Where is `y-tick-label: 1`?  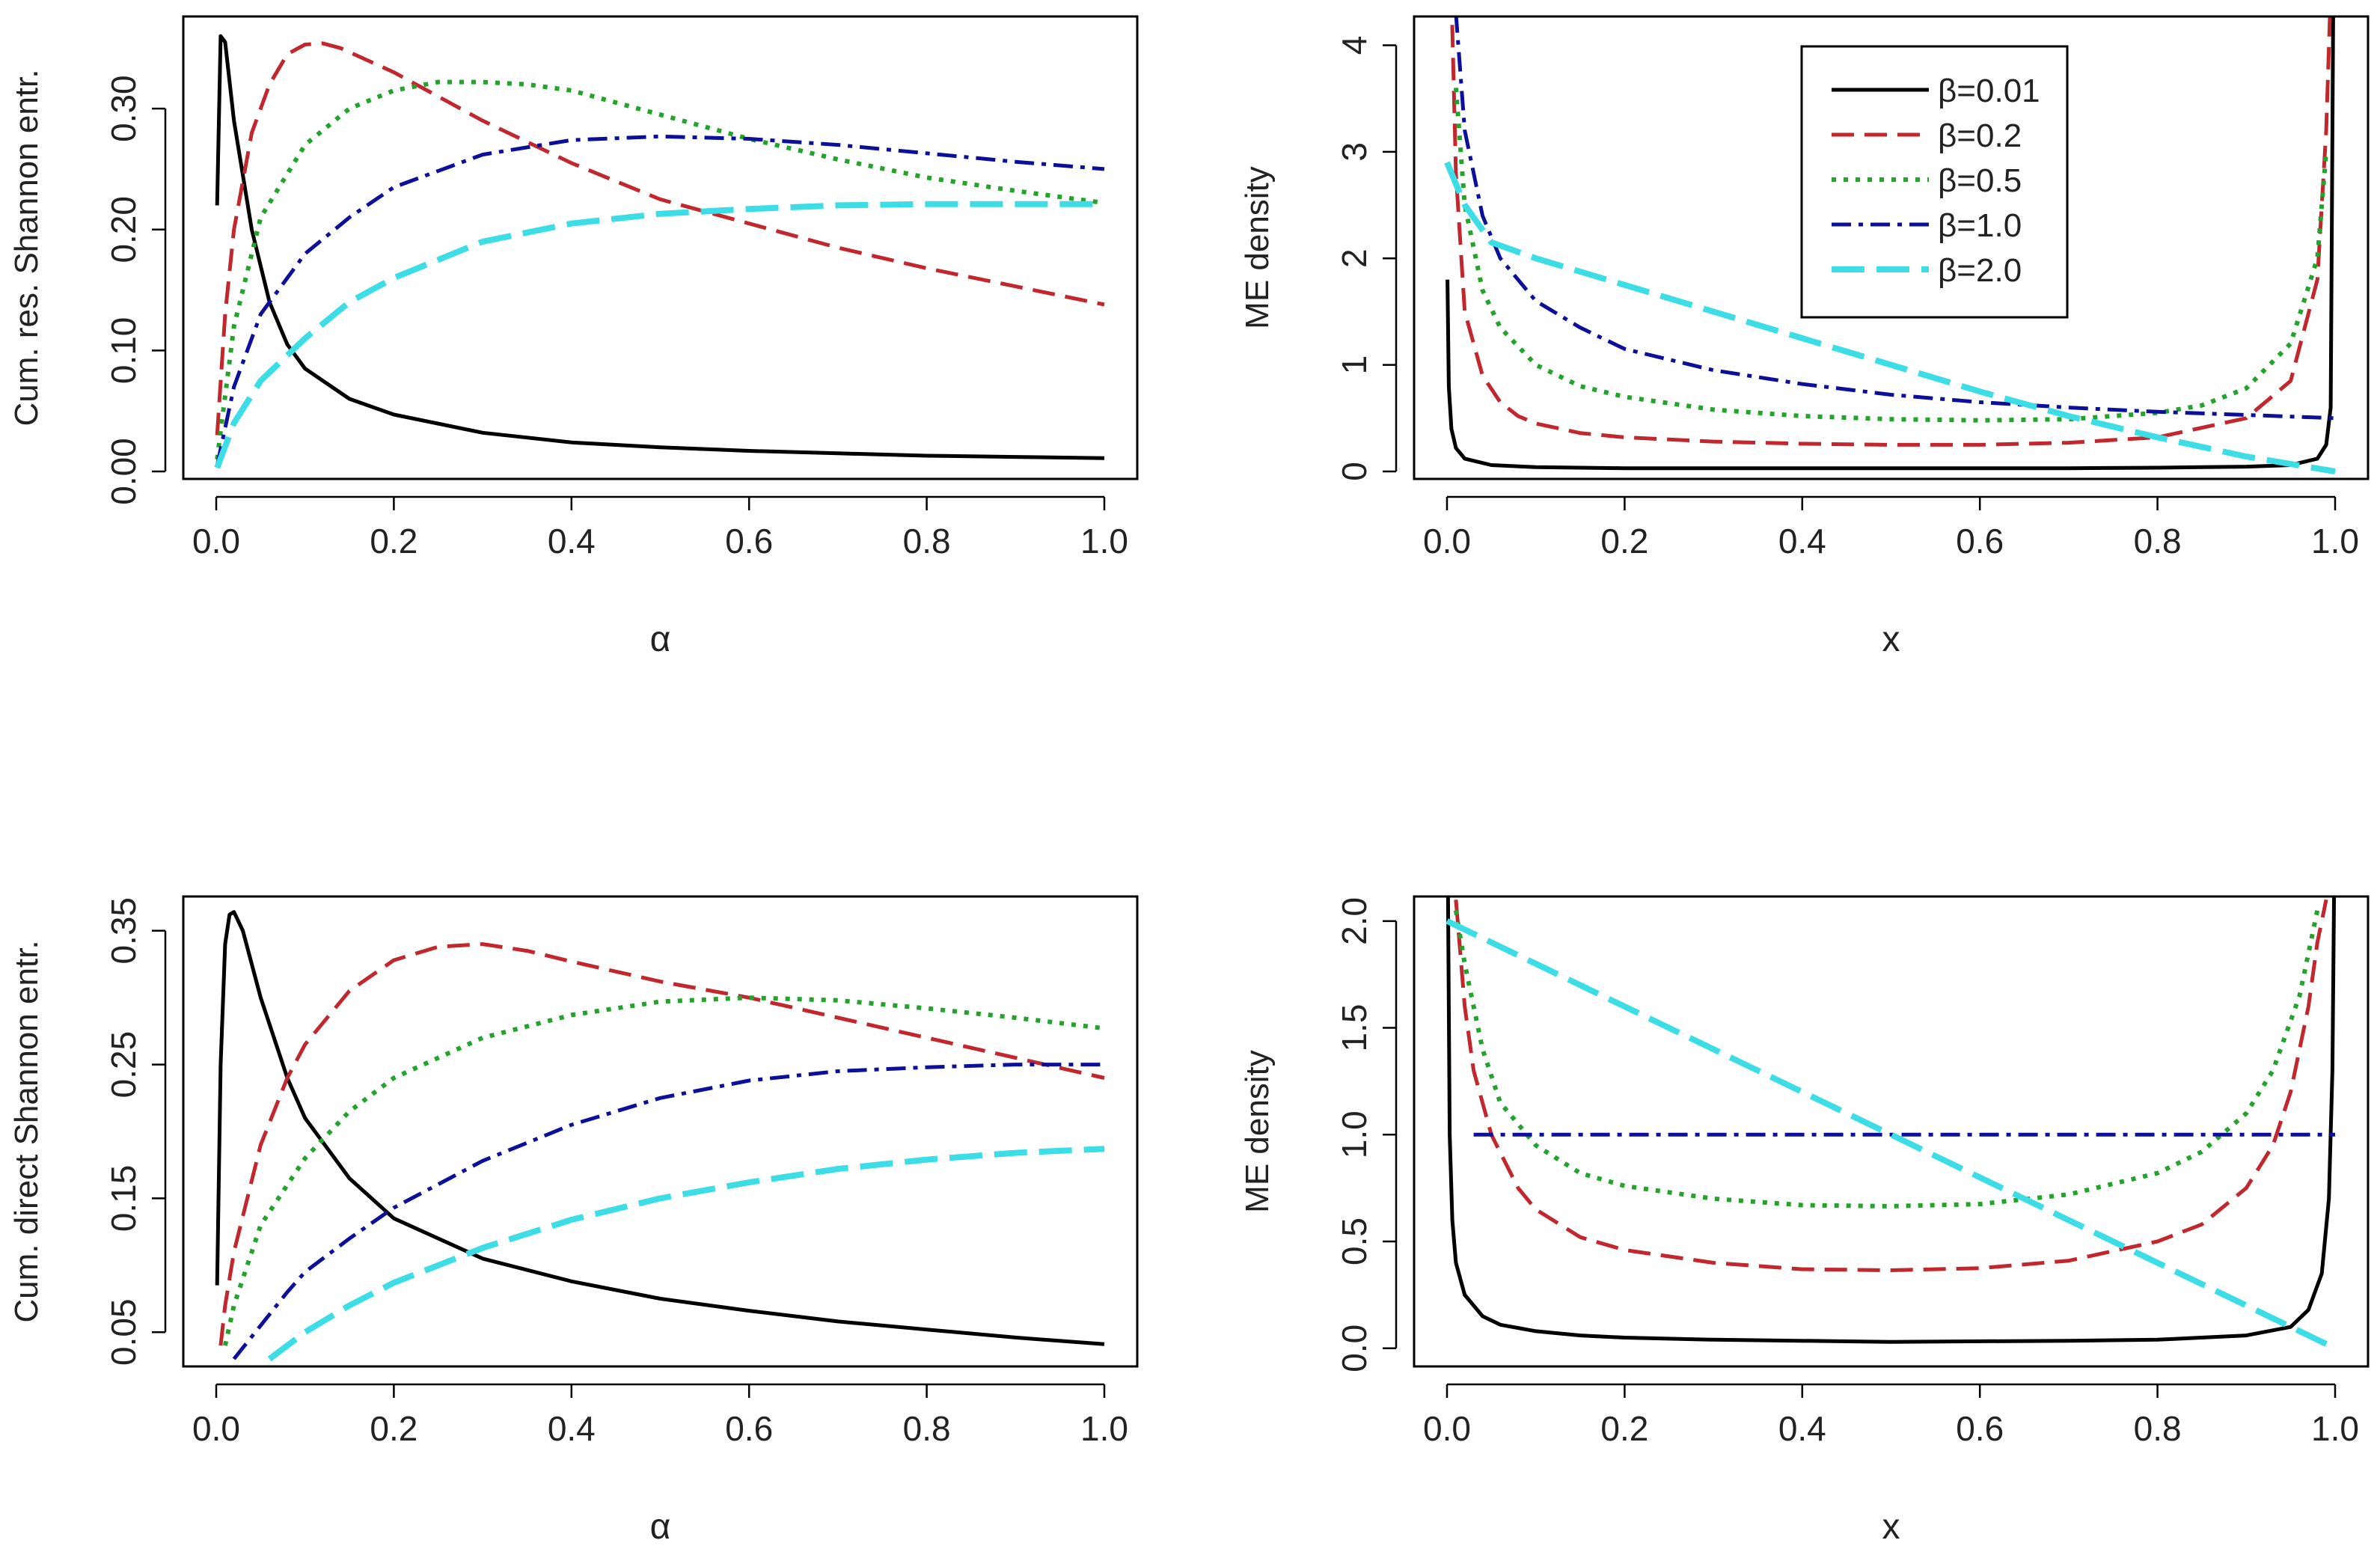 y-tick-label: 1 is located at coordinates (1354, 365).